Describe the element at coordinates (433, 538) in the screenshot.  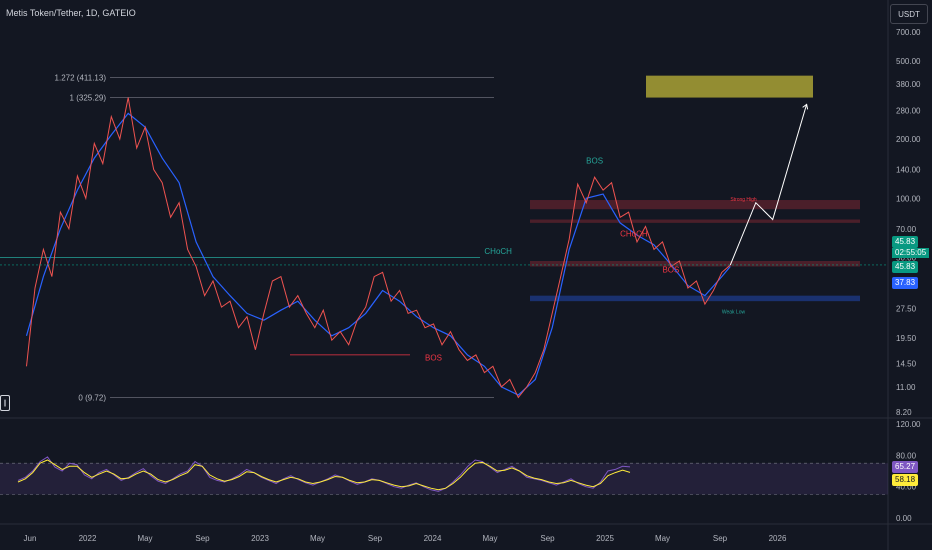
I see `time-tick-label: 2024` at that location.